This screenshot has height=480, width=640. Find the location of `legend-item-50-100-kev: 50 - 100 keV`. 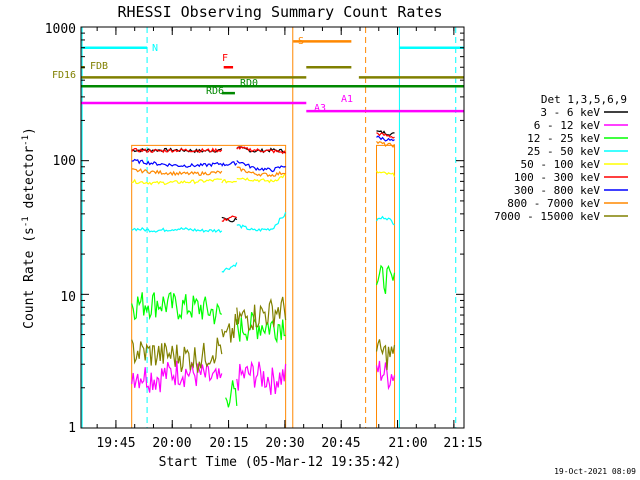

legend-item-50-100-kev: 50 - 100 keV is located at coordinates (574, 164).